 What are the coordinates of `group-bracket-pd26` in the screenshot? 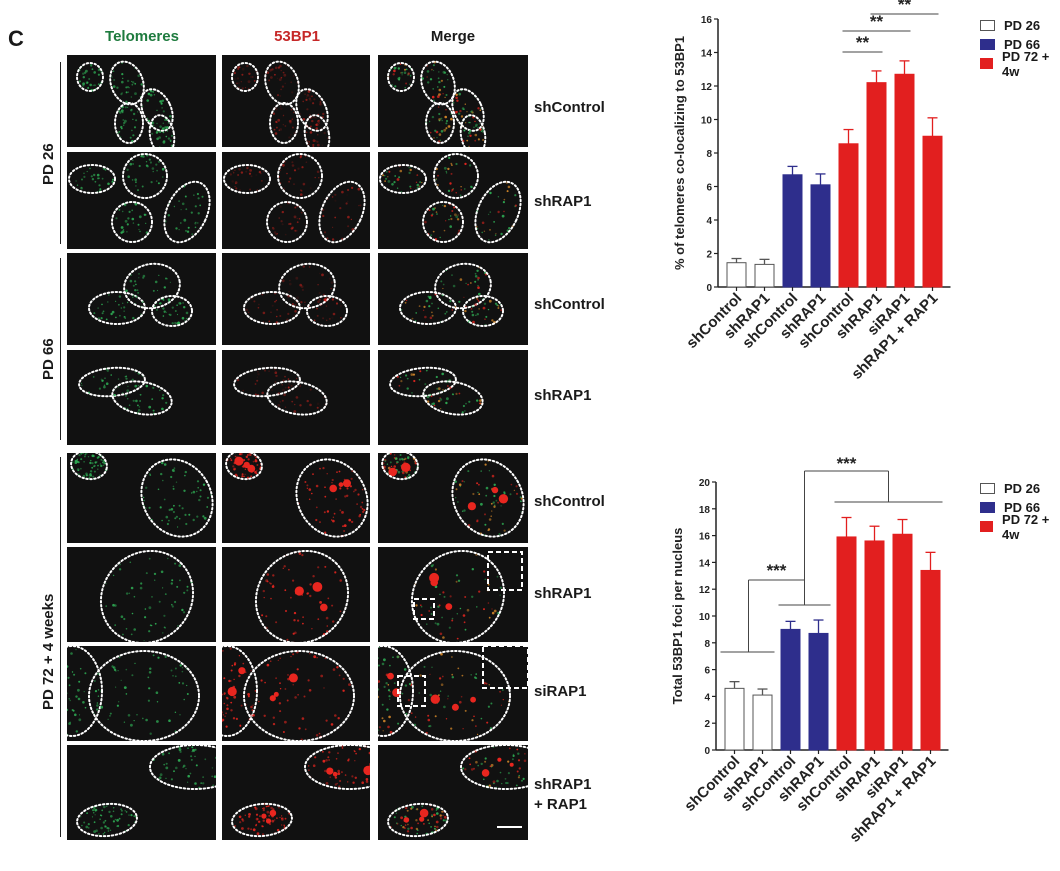 It's located at (60, 153).